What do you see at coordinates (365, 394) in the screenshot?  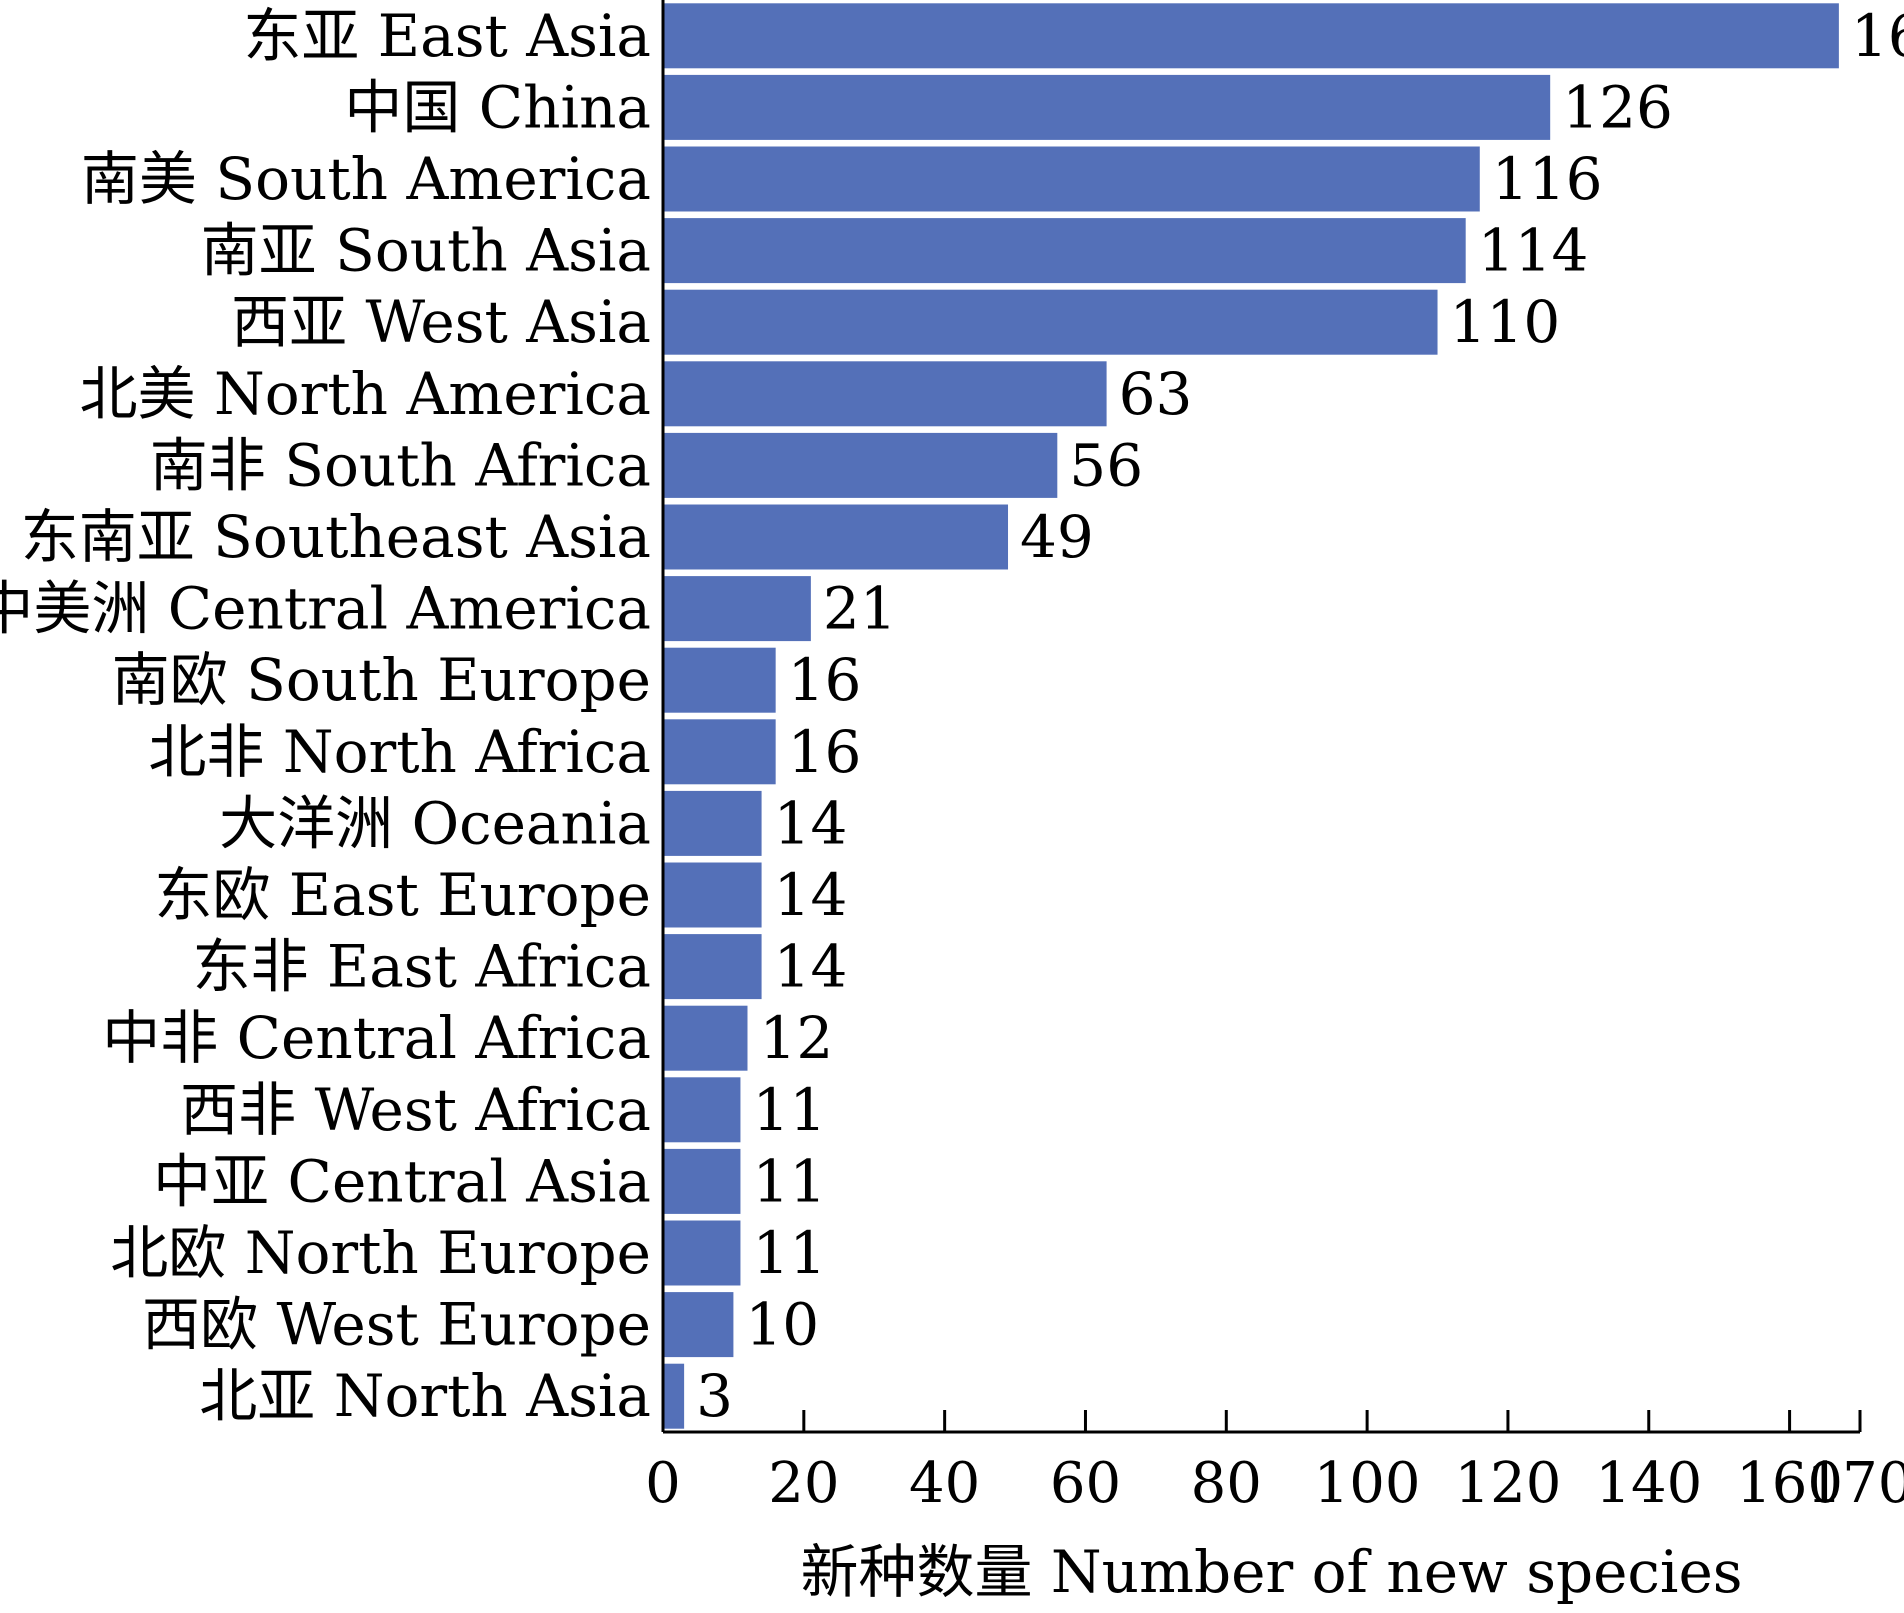 I see `category-label: 北美 North America` at bounding box center [365, 394].